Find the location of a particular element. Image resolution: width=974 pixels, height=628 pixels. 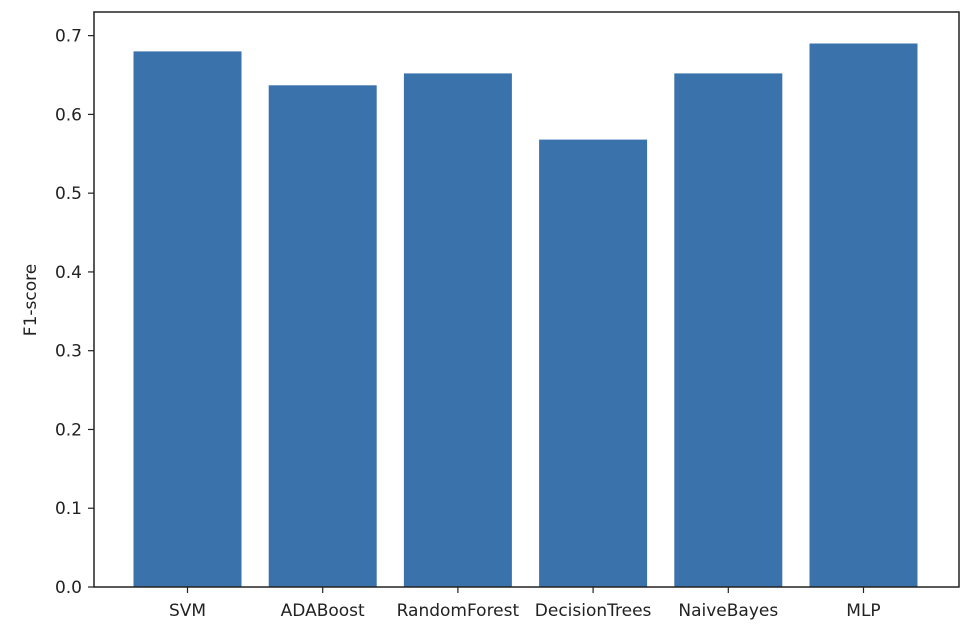

bar-decisiontrees is located at coordinates (593, 363).